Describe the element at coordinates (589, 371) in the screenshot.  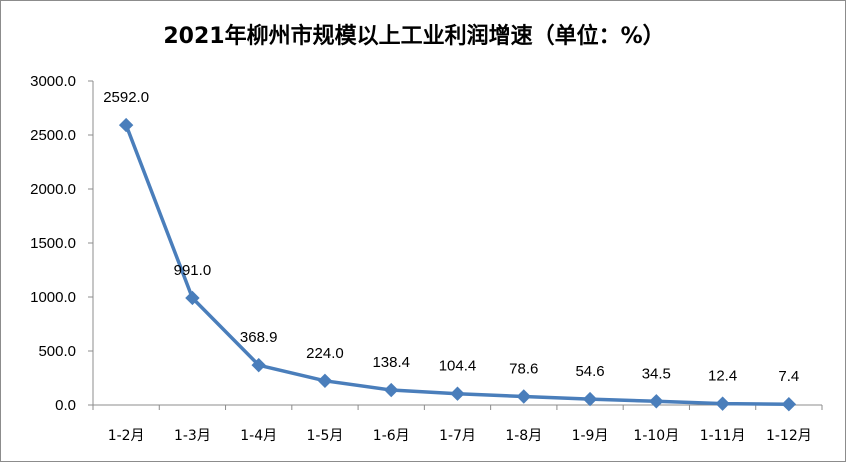
I see `data-label: 54.6` at that location.